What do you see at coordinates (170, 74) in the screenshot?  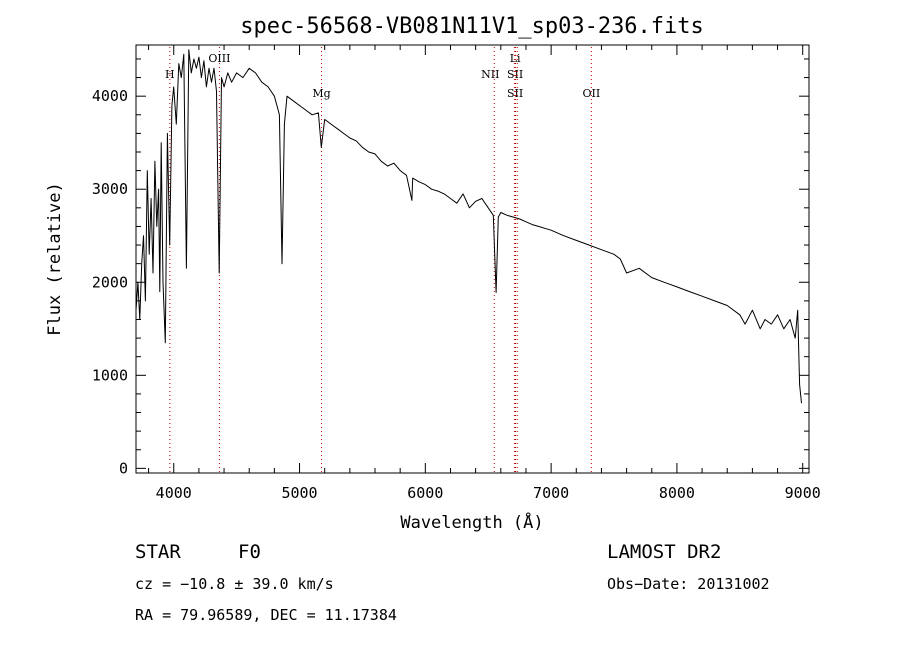 I see `reference-line-label: H` at bounding box center [170, 74].